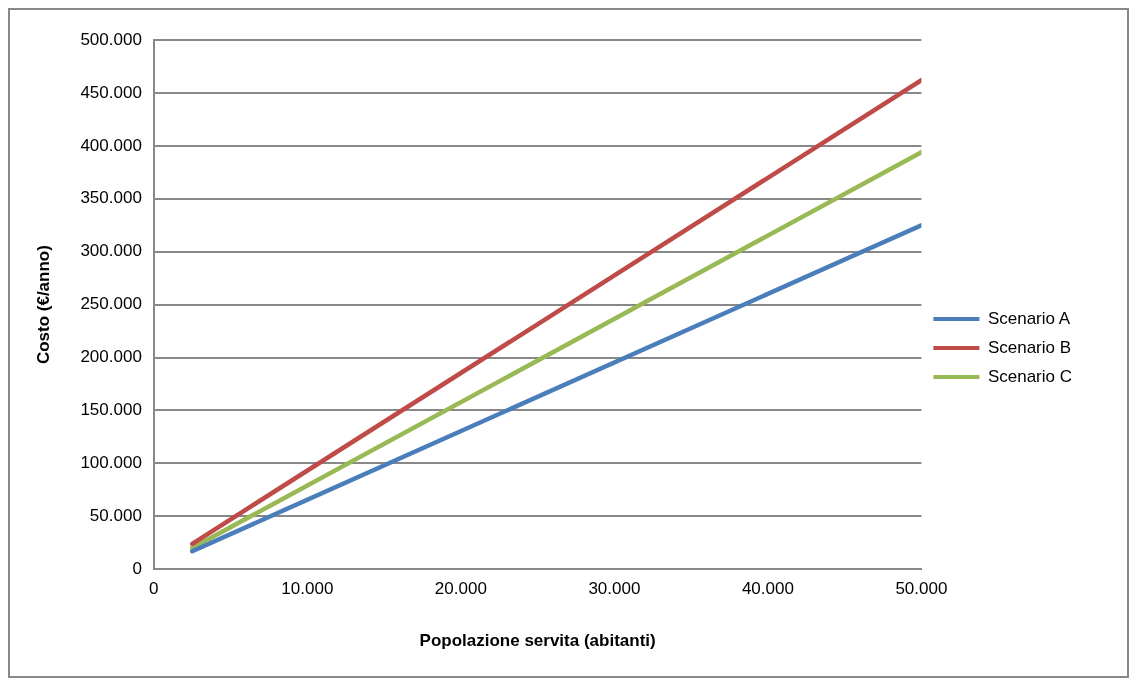 The image size is (1137, 686). What do you see at coordinates (43, 305) in the screenshot?
I see `y-axis-title: Costo (€/anno)` at bounding box center [43, 305].